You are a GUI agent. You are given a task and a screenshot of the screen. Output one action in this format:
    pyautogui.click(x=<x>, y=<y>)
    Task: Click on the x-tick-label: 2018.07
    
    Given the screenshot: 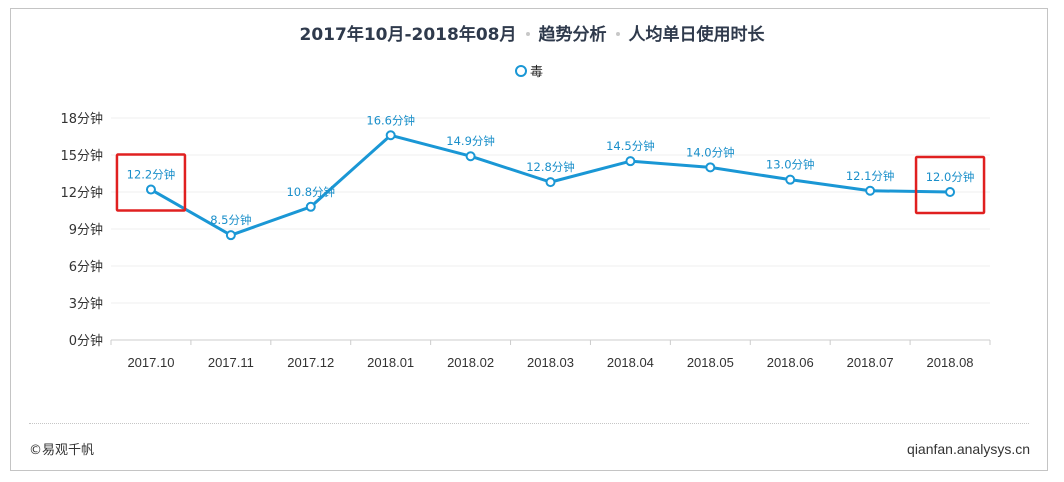 What is the action you would take?
    pyautogui.click(x=870, y=362)
    